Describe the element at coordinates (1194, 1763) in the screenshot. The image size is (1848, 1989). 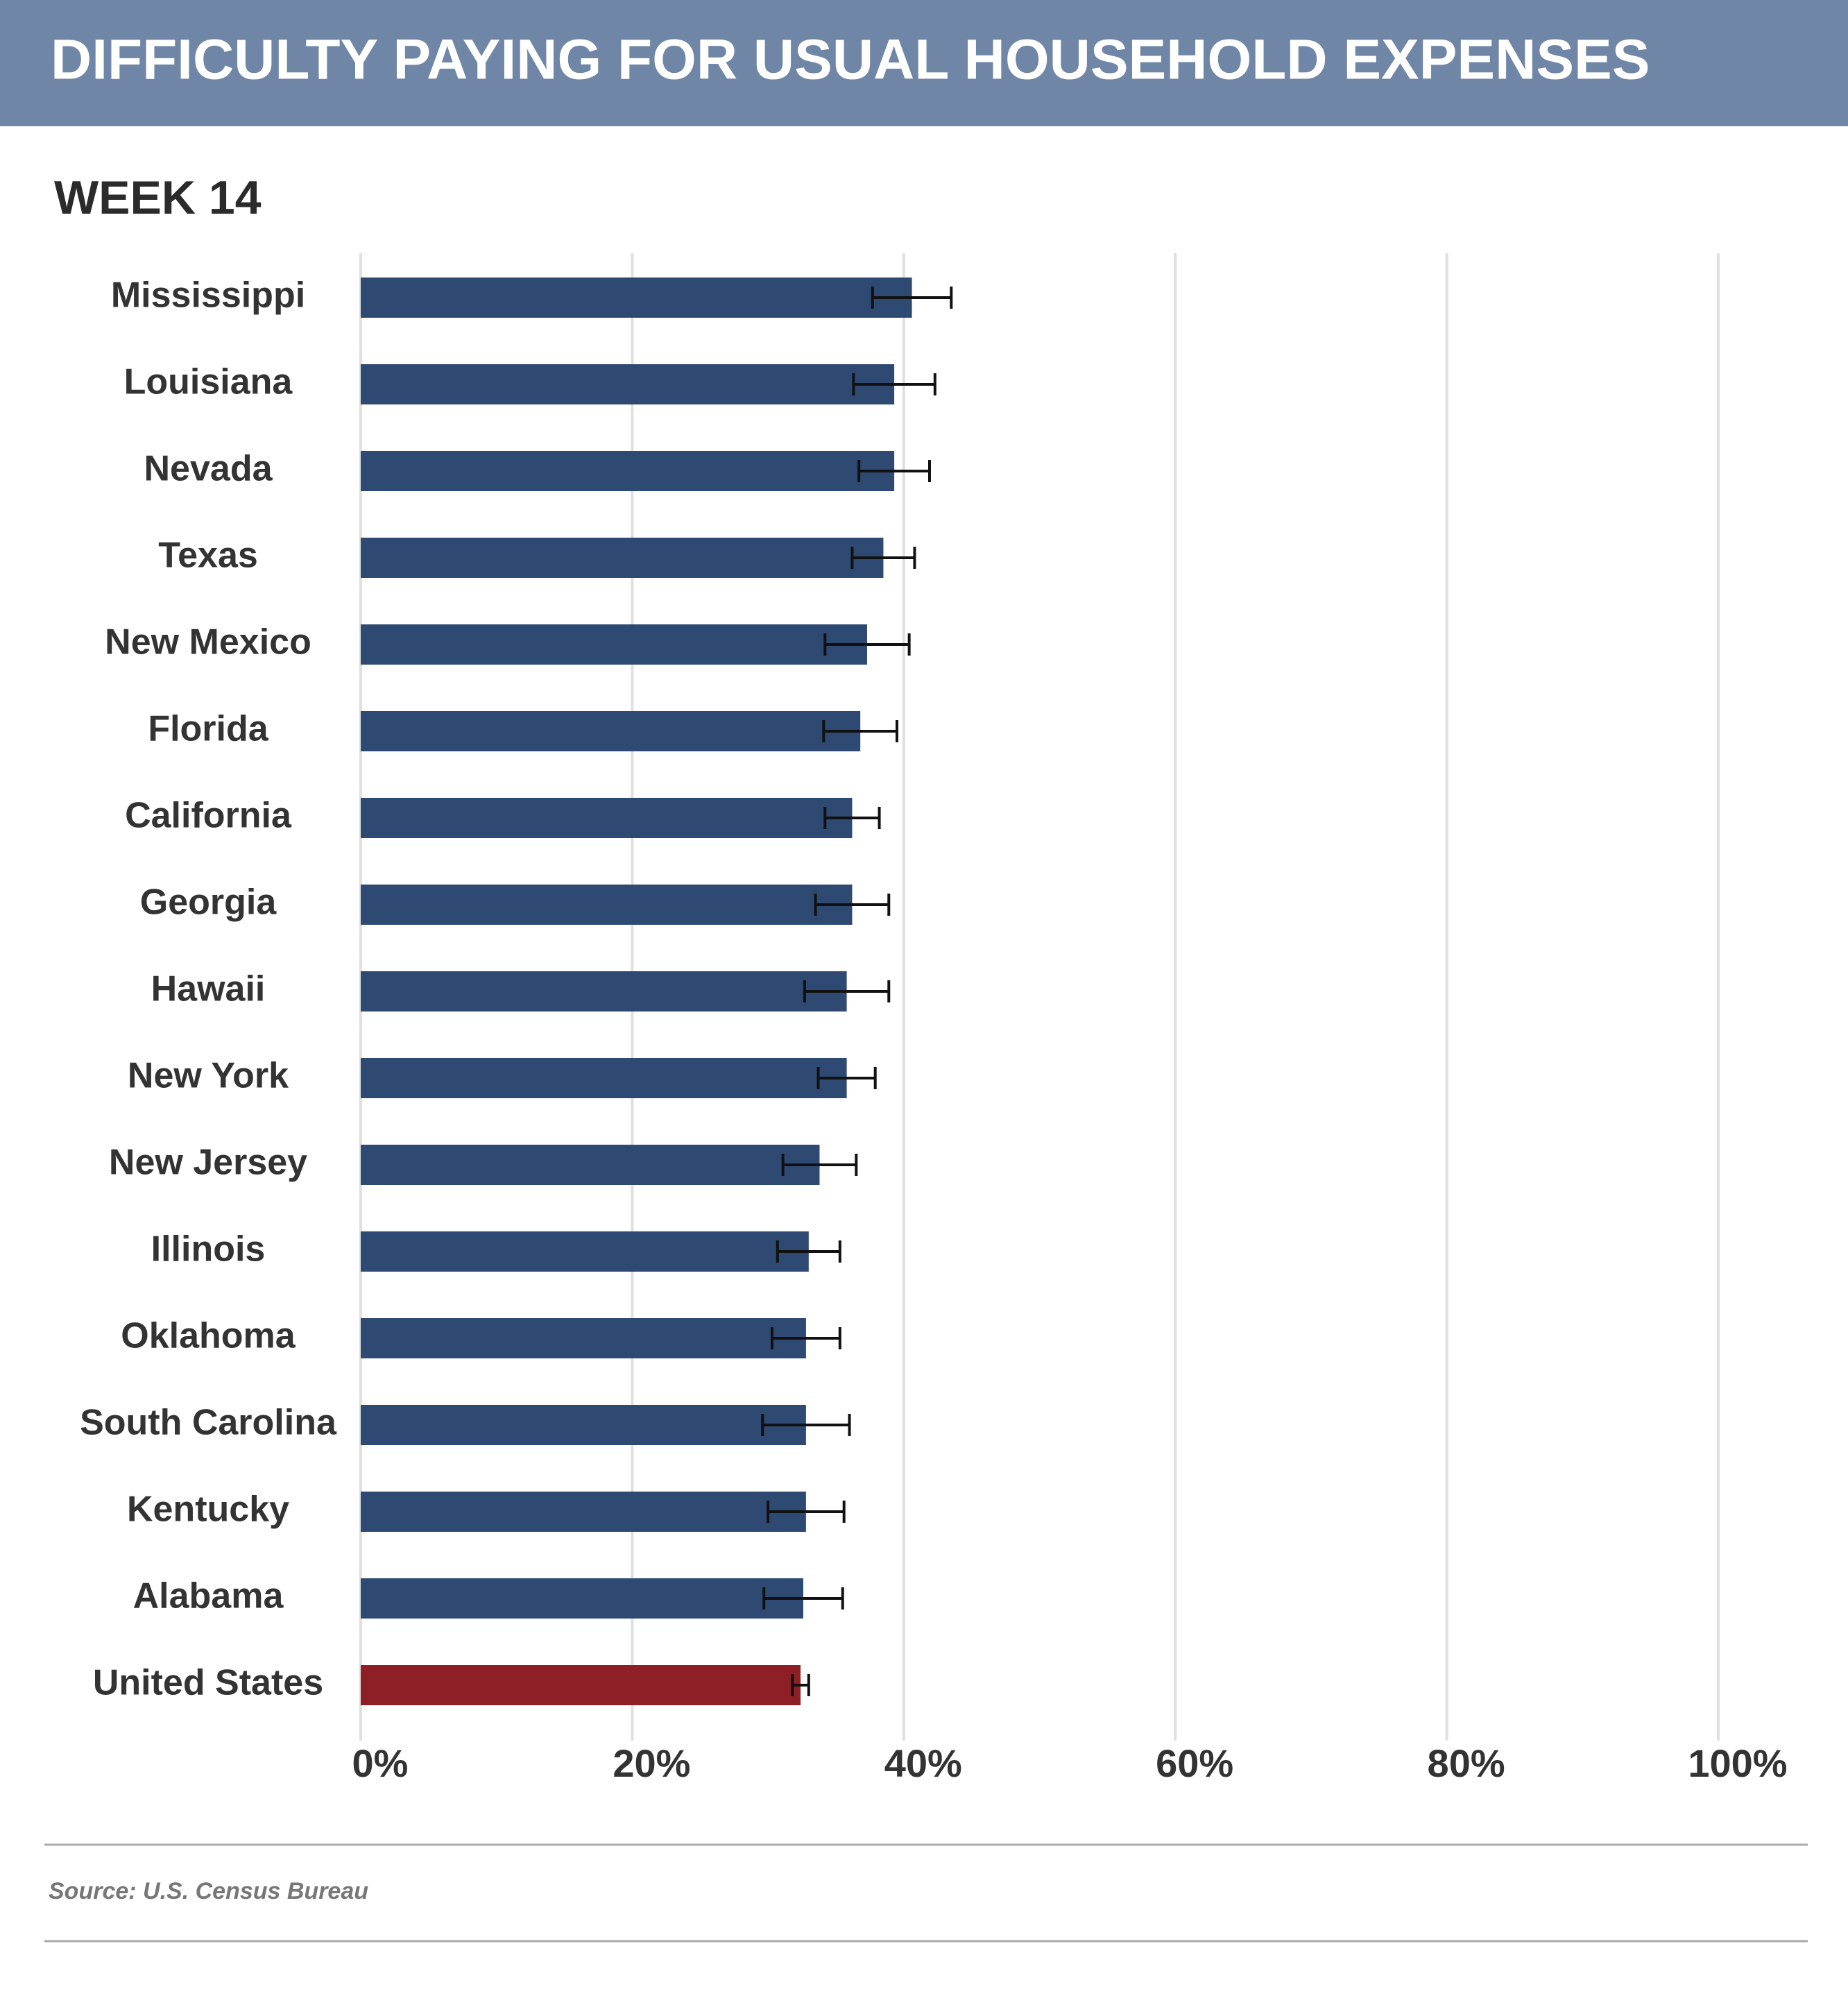
I see `x-tick-label: 60%` at that location.